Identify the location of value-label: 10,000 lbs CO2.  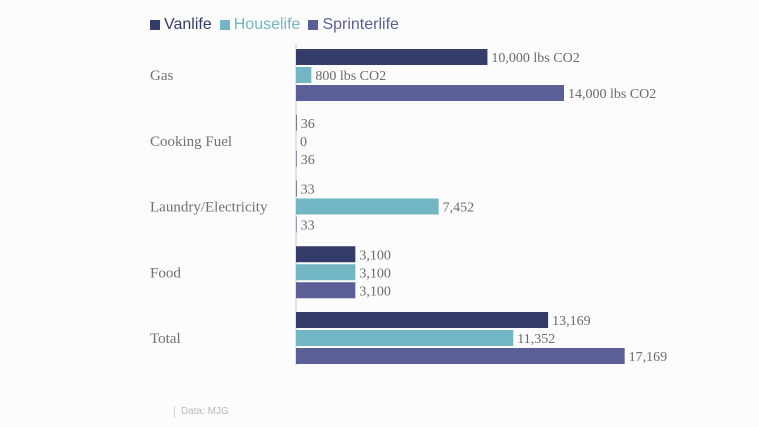
(535, 58).